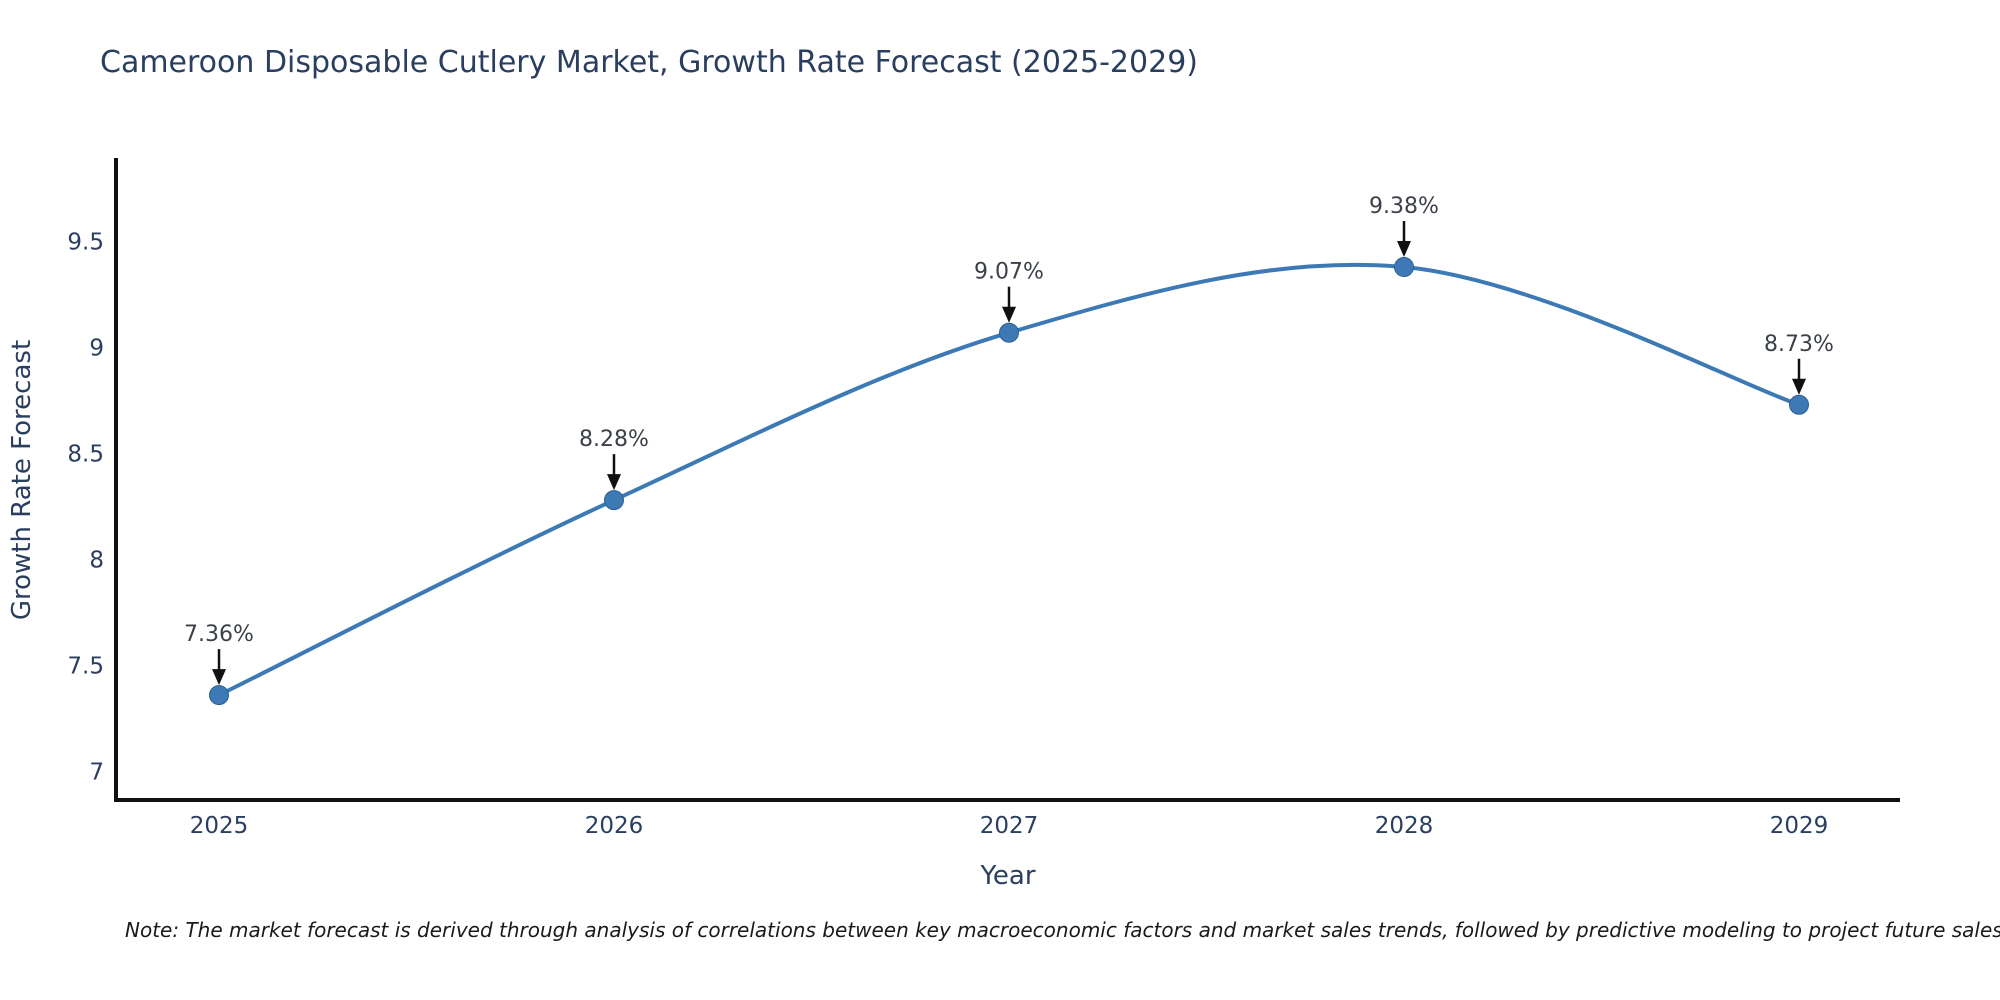 This screenshot has height=1000, width=2000. Describe the element at coordinates (1799, 826) in the screenshot. I see `x-tick-label: 2029` at that location.